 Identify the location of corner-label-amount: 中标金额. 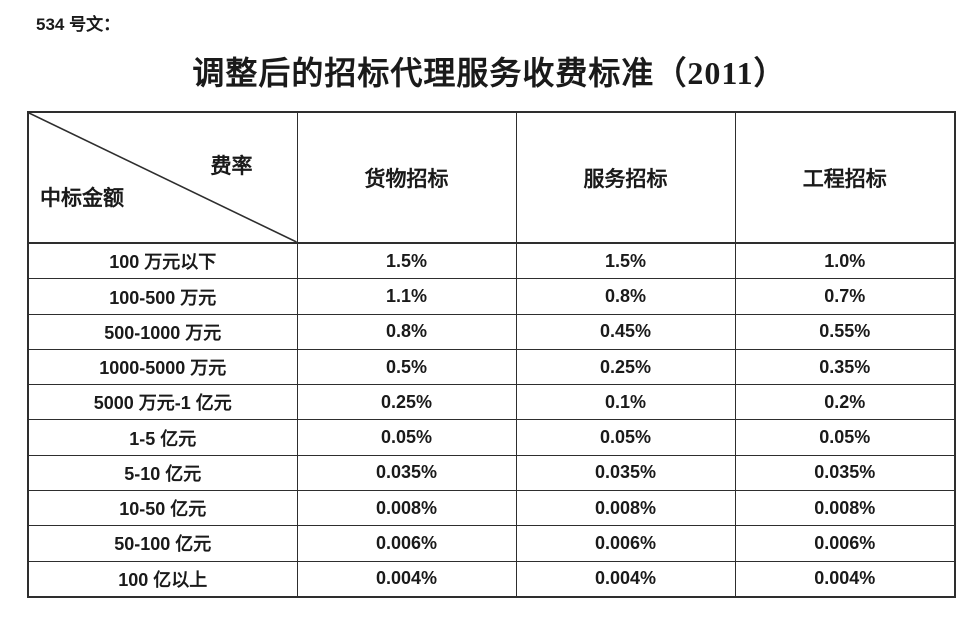
(82, 198).